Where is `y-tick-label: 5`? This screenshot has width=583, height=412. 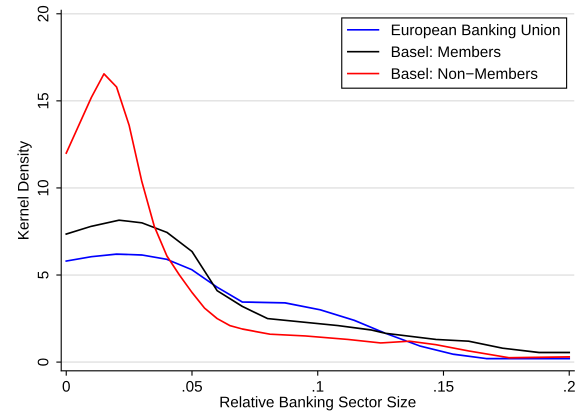 y-tick-label: 5 is located at coordinates (43, 275).